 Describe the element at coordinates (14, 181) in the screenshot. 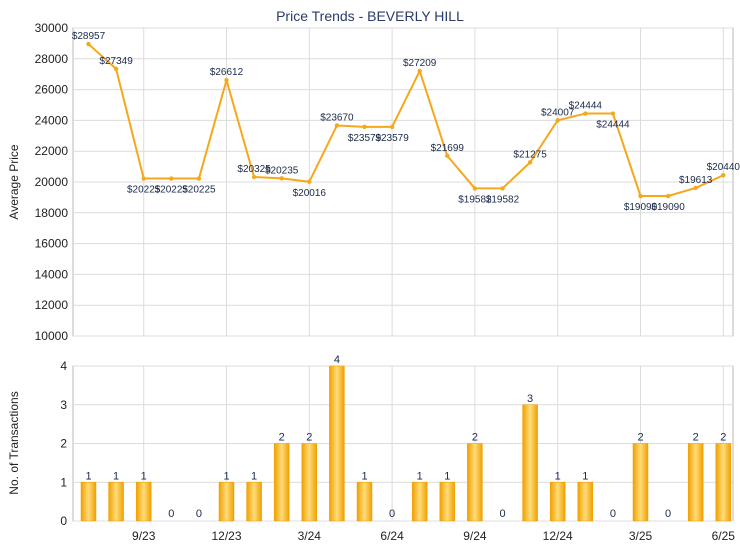

I see `line-y-axis-label: Average Price` at that location.